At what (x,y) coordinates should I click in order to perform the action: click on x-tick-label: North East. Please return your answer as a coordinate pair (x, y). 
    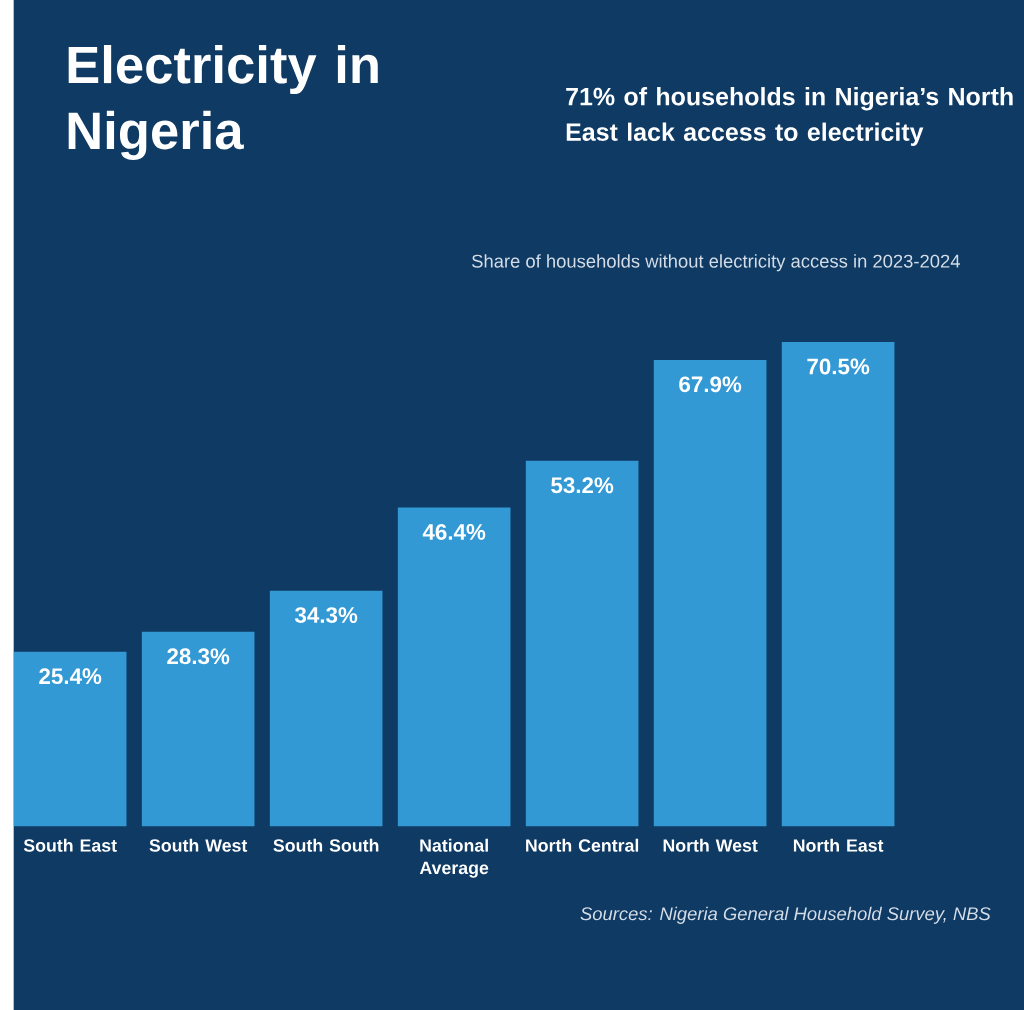
    Looking at the image, I should click on (838, 845).